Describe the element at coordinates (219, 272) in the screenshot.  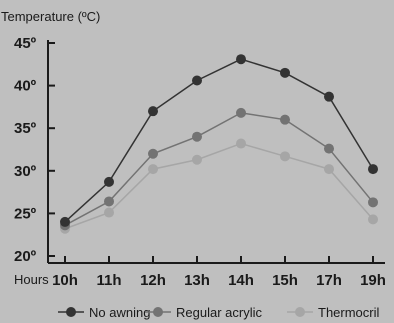
I see `x-axis-ticks: 10h 11h 12h 13h 14h 15h 17h 19h` at that location.